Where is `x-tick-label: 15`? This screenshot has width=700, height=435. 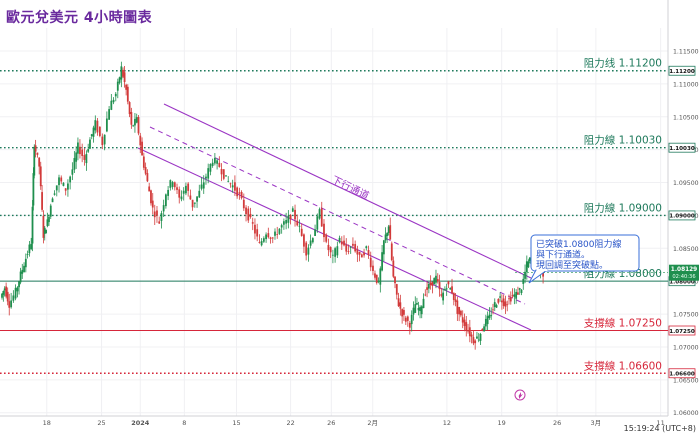 x-tick-label: 15 is located at coordinates (236, 423).